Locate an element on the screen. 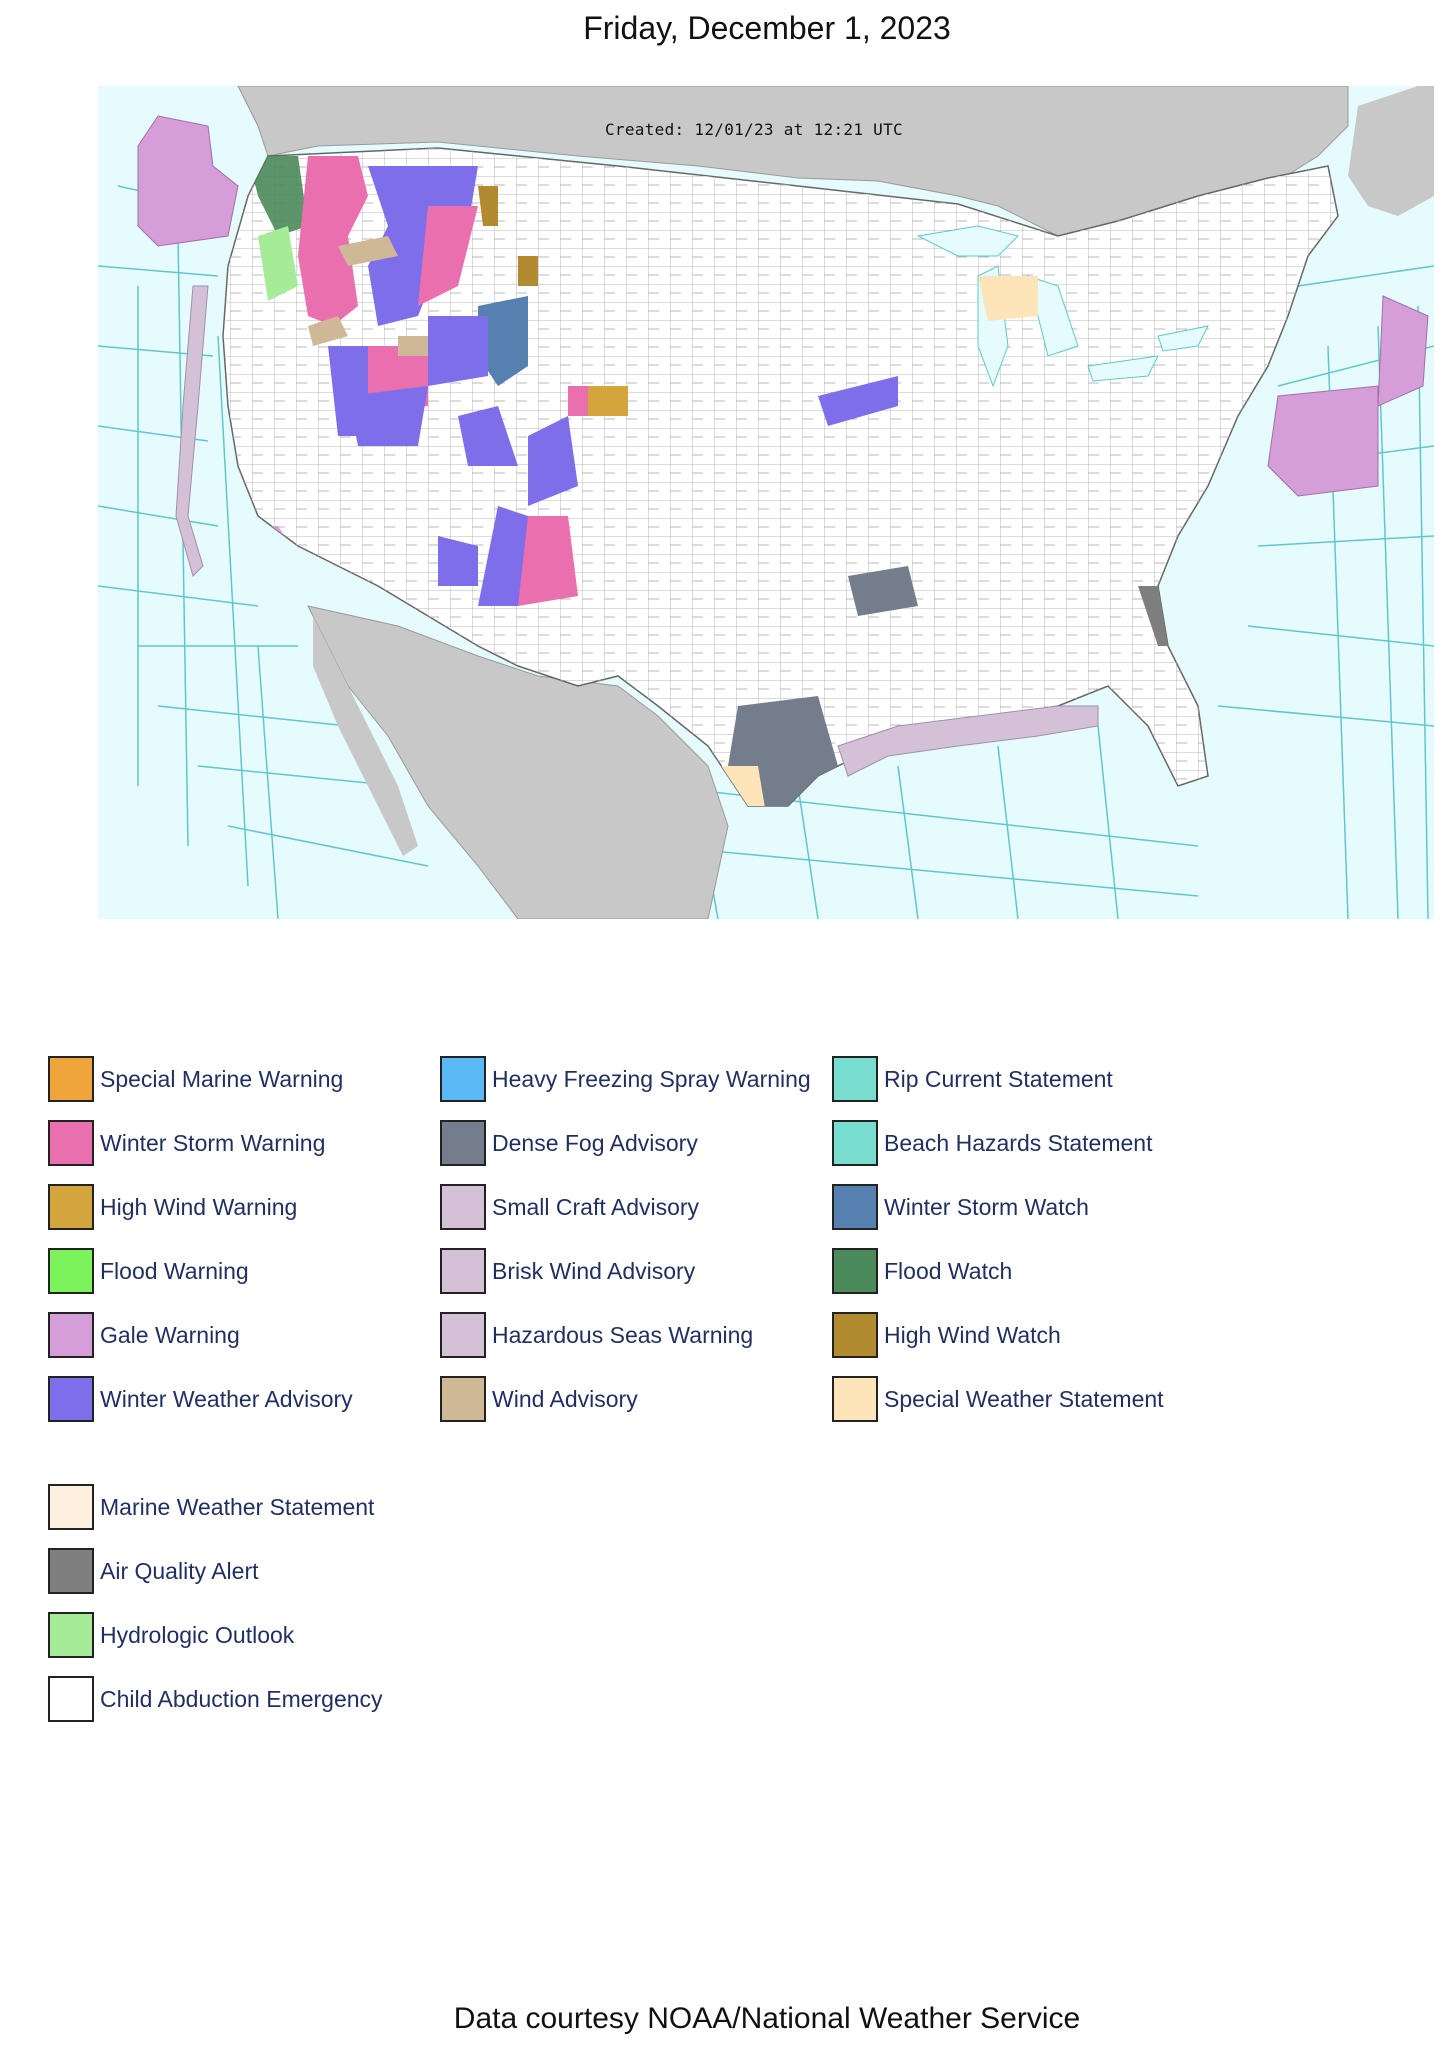 The width and height of the screenshot is (1454, 2056). legend-item: High Wind Watch is located at coordinates (998, 1344).